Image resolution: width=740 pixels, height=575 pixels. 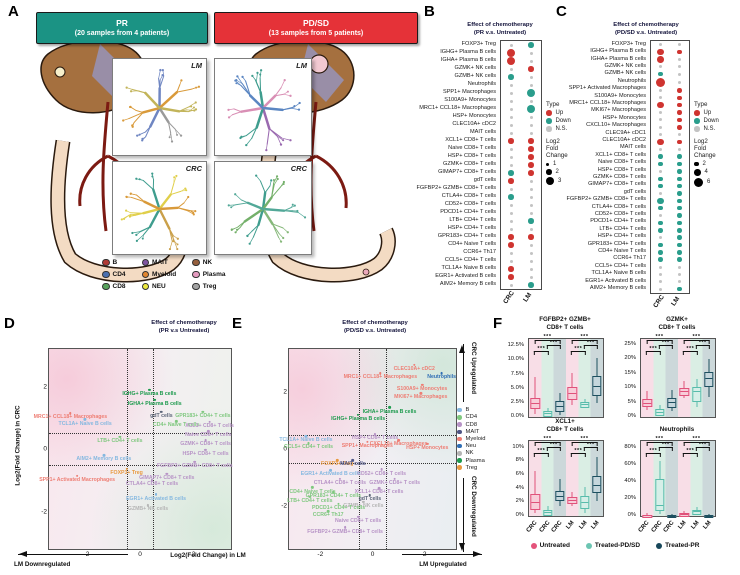 I want to click on phylogenetic-tree, so click(x=267, y=209).